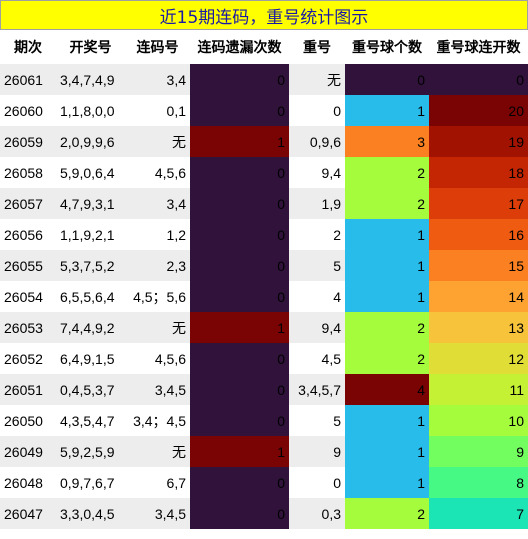 Image resolution: width=528 pixels, height=539 pixels. I want to click on cell-repeat: 0,9,6, so click(317, 141).